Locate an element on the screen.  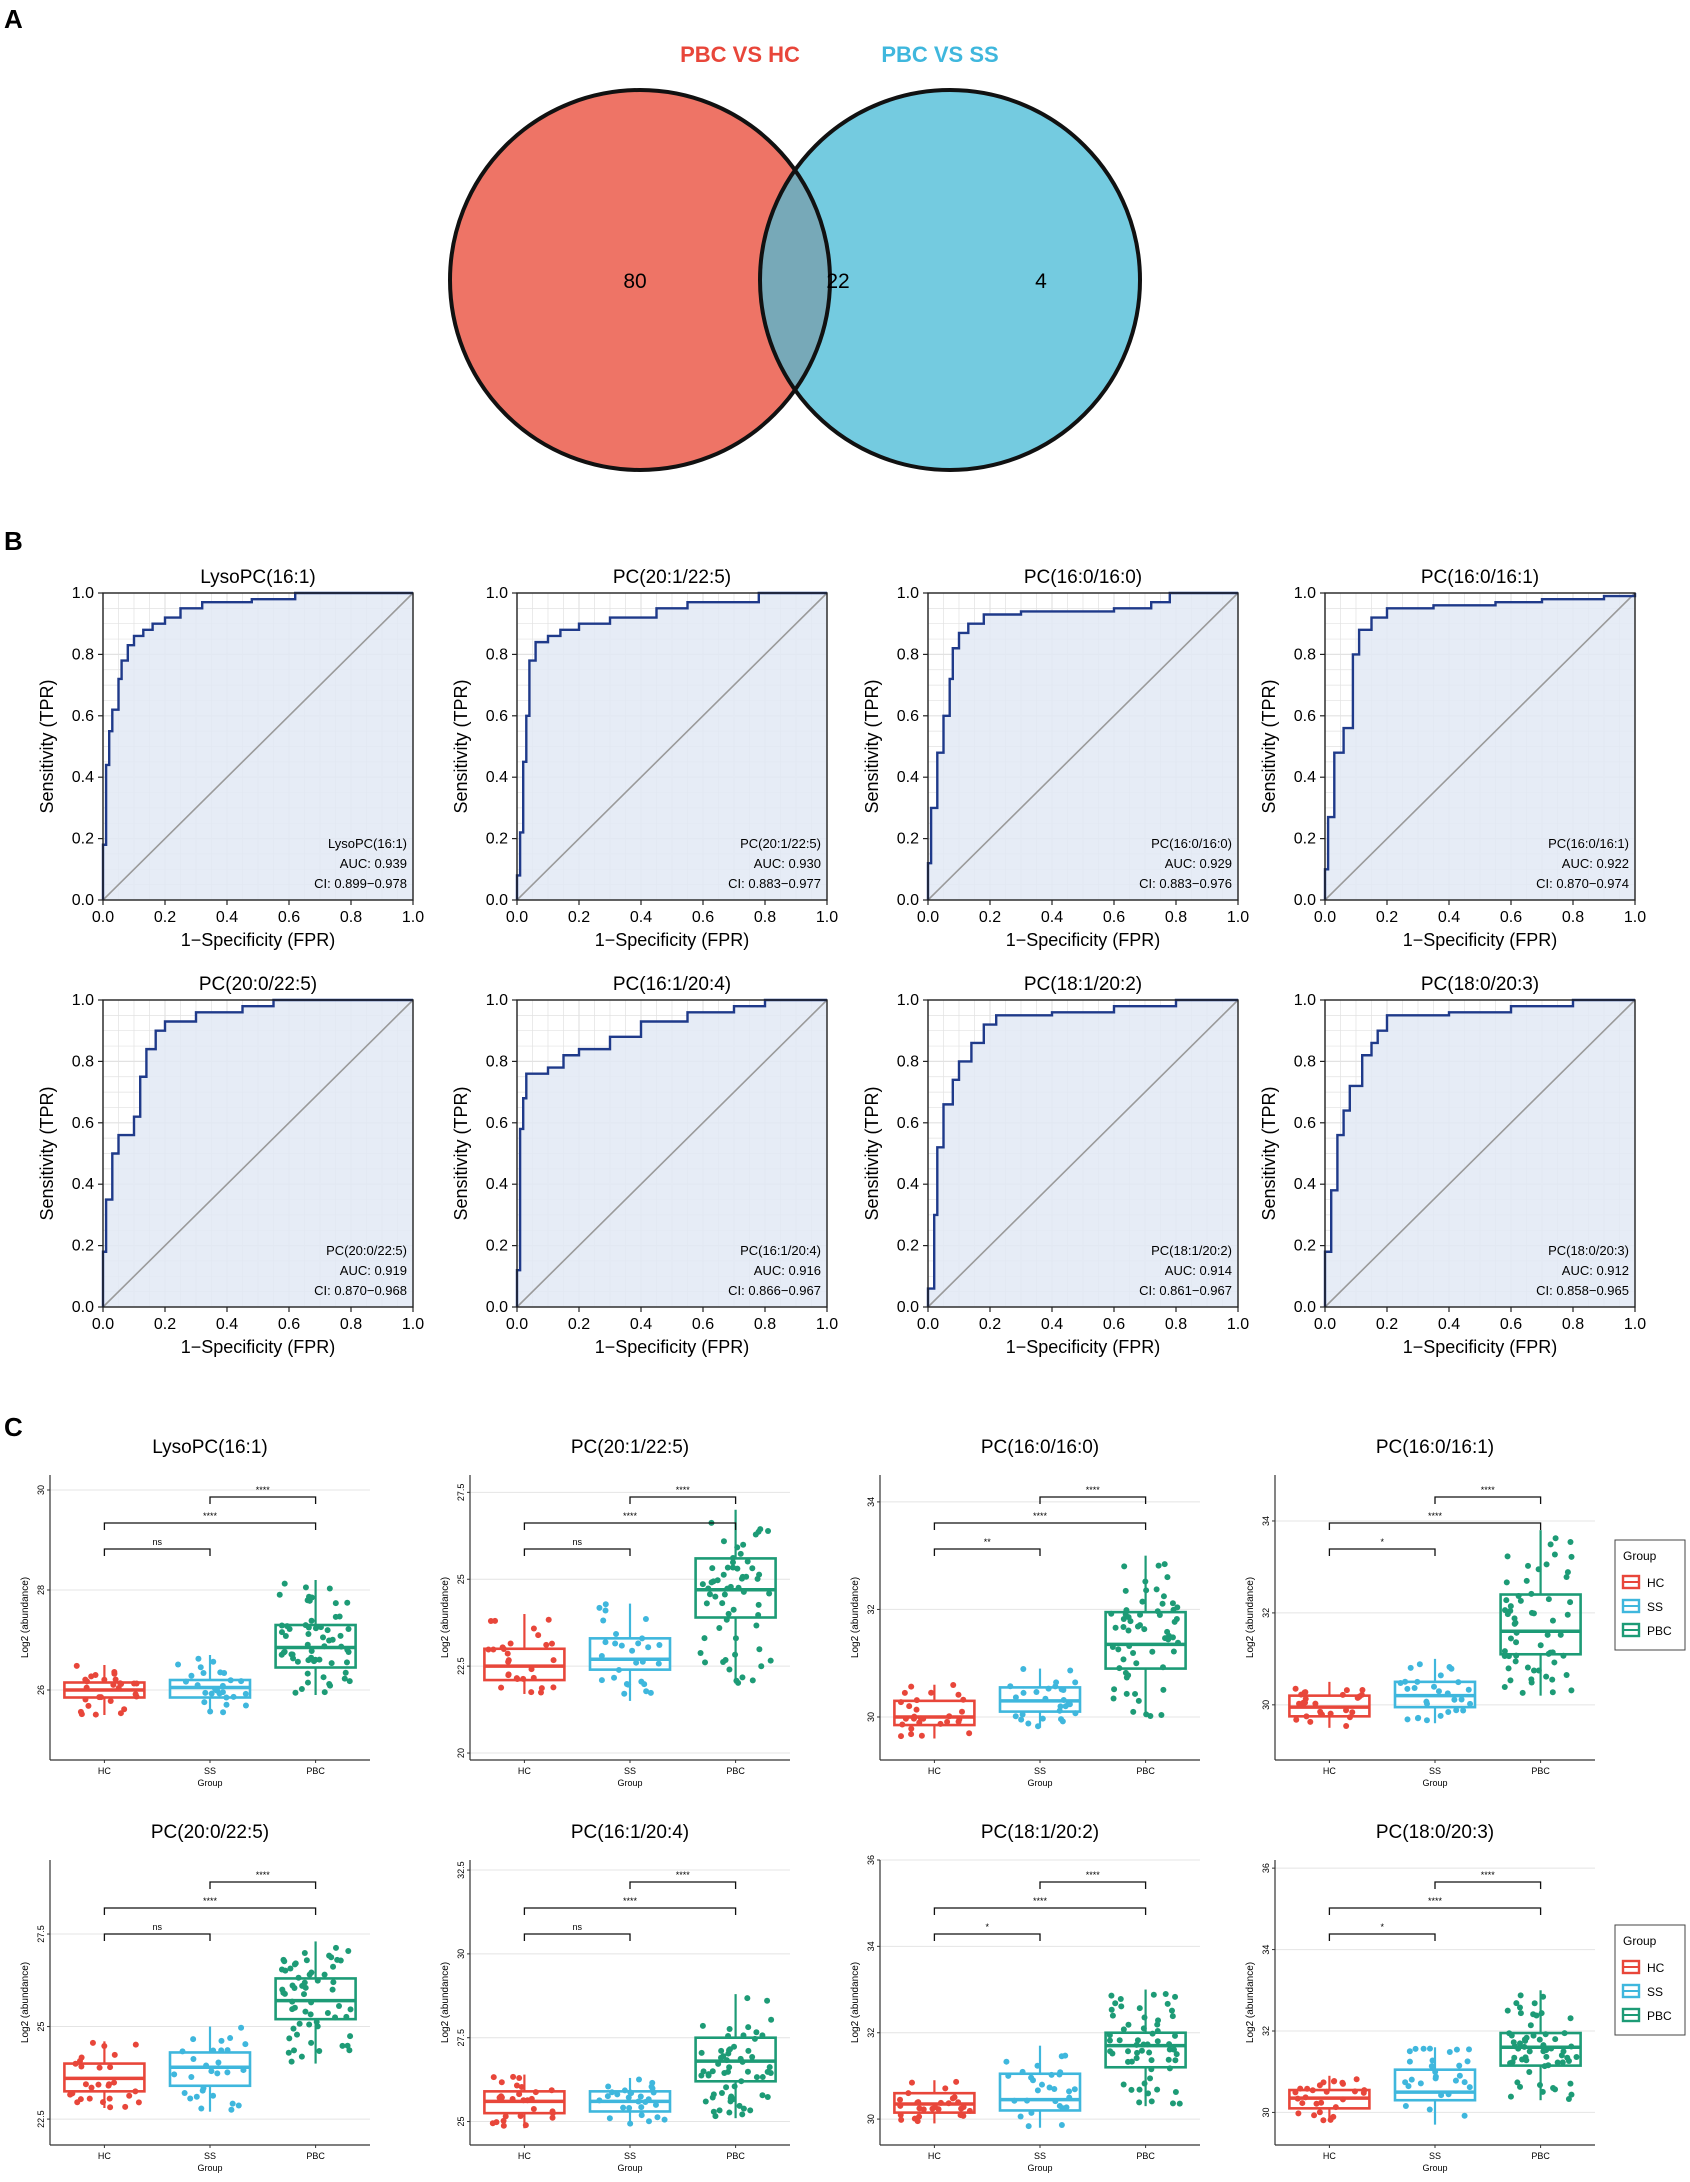
boxplot-y-axis-label: Log2 (abundance) is located at coordinates (445, 1617).